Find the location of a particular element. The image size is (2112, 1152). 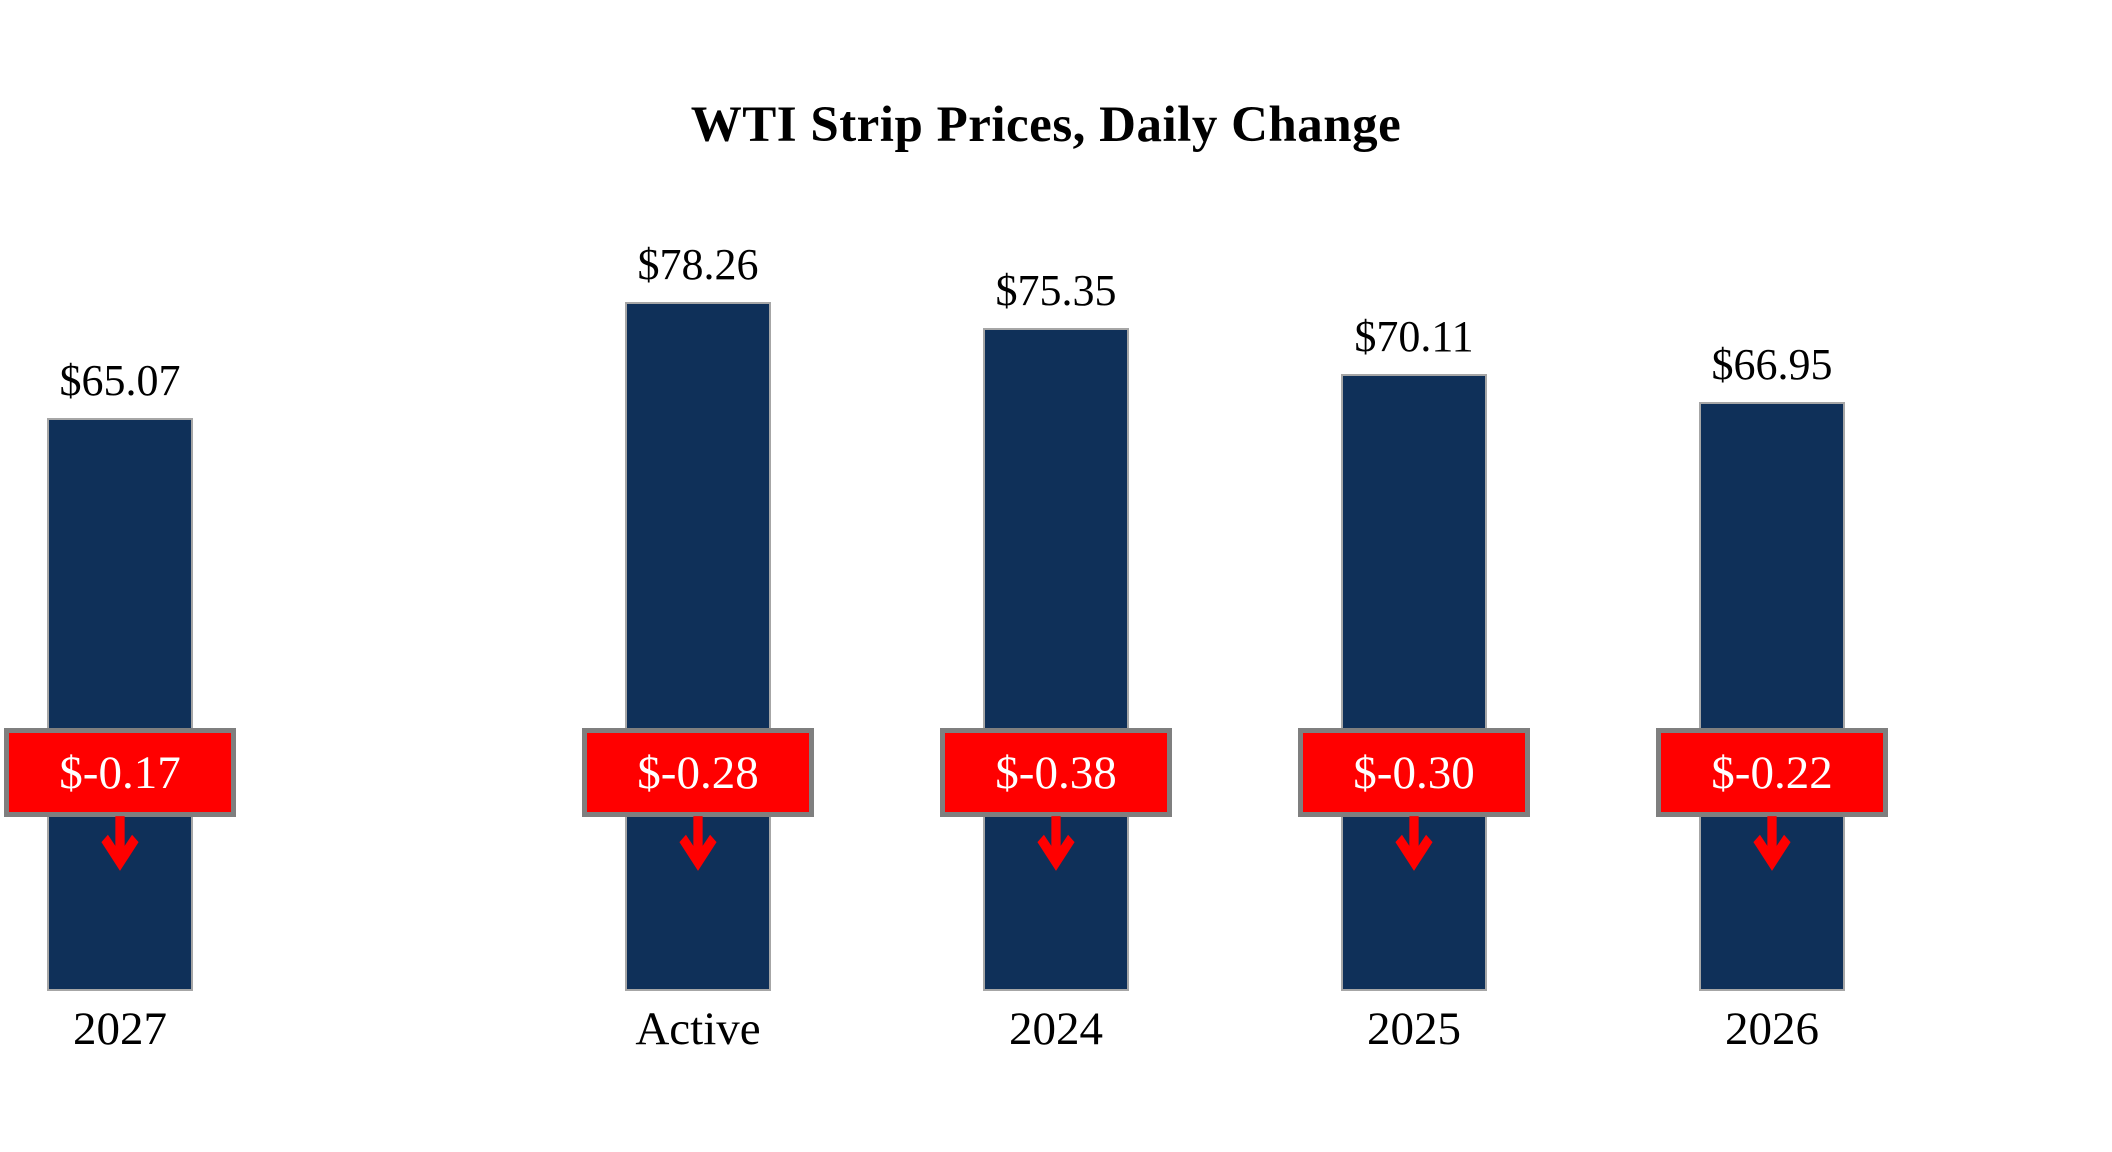

daily-change-badge: $-0.28 is located at coordinates (698, 772).